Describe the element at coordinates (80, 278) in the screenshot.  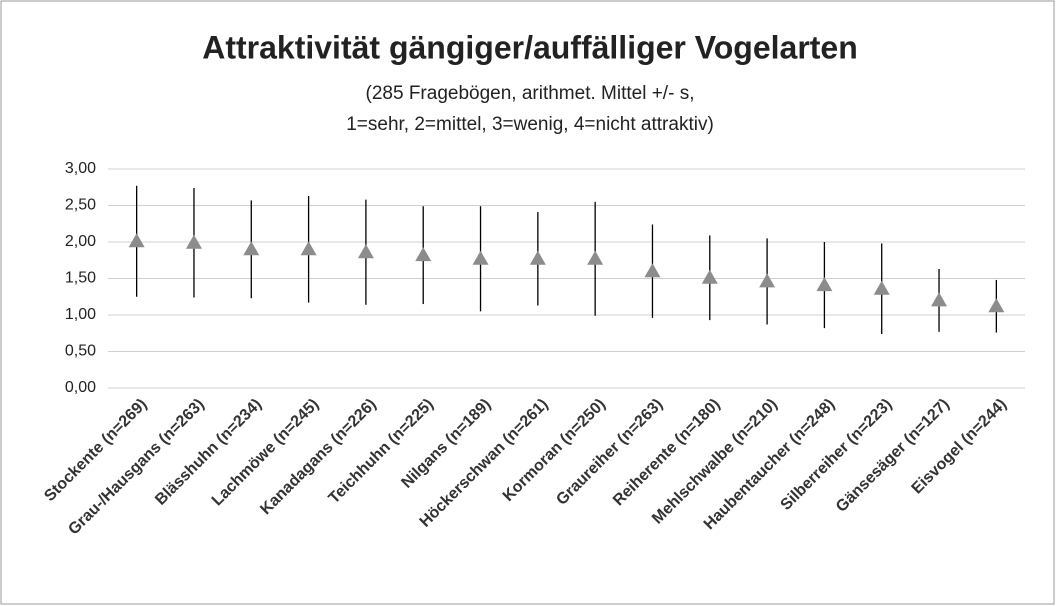
I see `y-tick-label: 1,50` at that location.